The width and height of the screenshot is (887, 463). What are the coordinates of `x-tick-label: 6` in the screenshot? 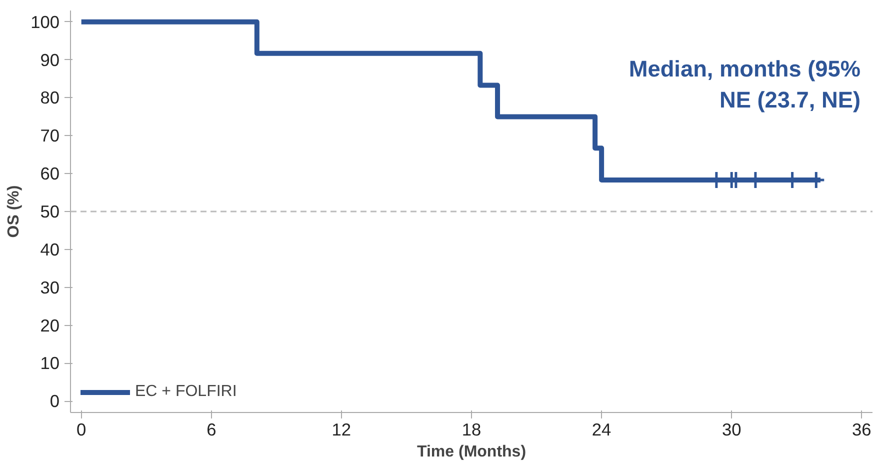 It's located at (211, 430).